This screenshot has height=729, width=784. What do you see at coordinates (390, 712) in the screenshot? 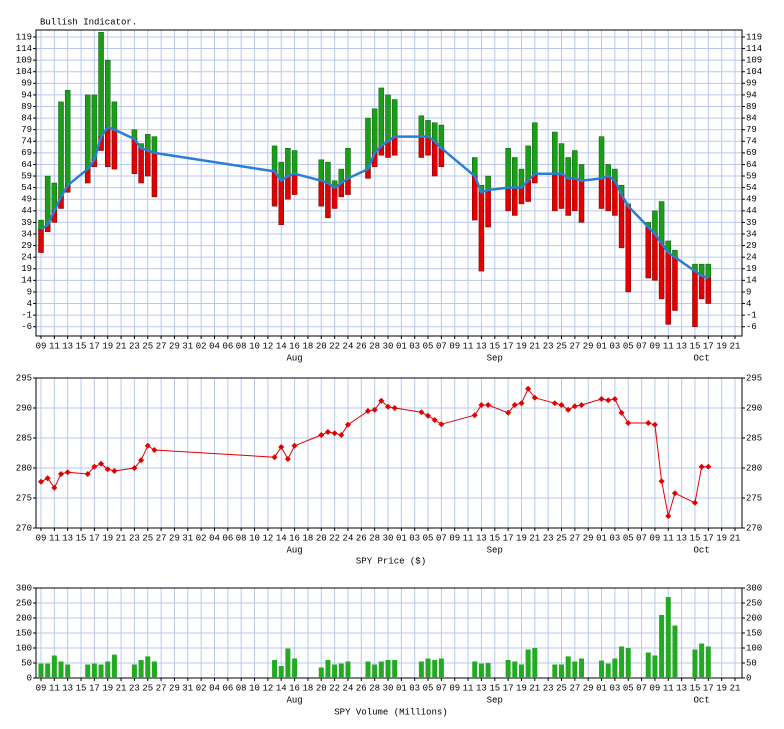
I see `chart-title: SPY Volume (Millions)` at bounding box center [390, 712].